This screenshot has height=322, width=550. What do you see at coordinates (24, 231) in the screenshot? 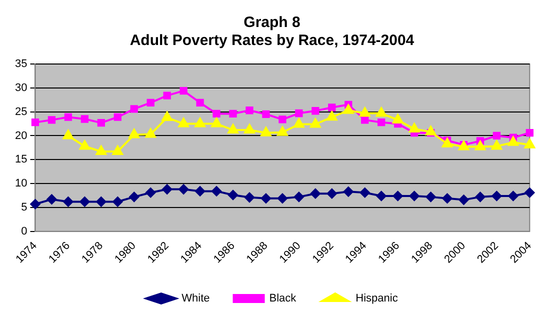
I see `y-tick-label: 0` at bounding box center [24, 231].